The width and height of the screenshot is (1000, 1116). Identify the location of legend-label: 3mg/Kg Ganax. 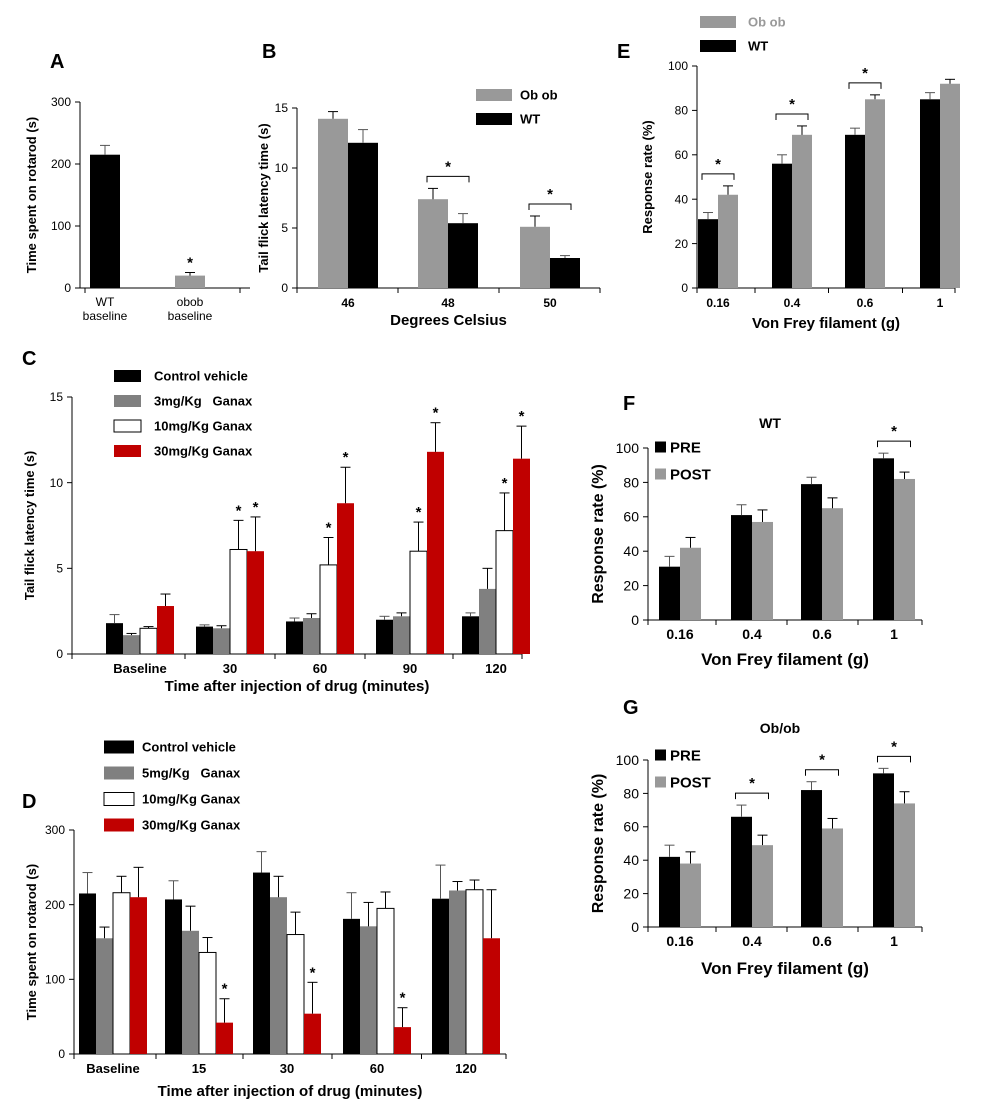
(203, 401).